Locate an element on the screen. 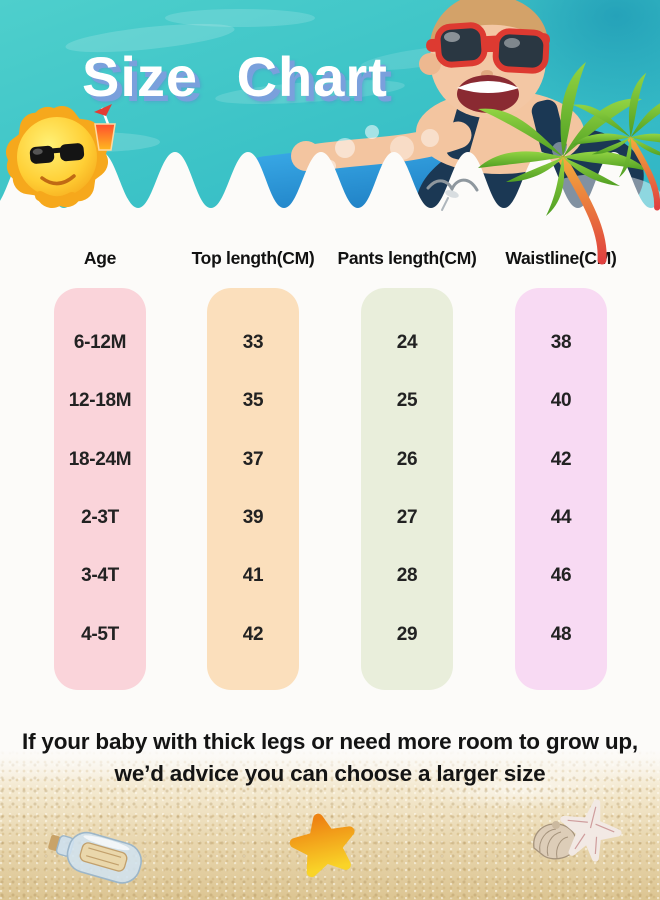 The image size is (660, 900). boy-smile is located at coordinates (488, 94).